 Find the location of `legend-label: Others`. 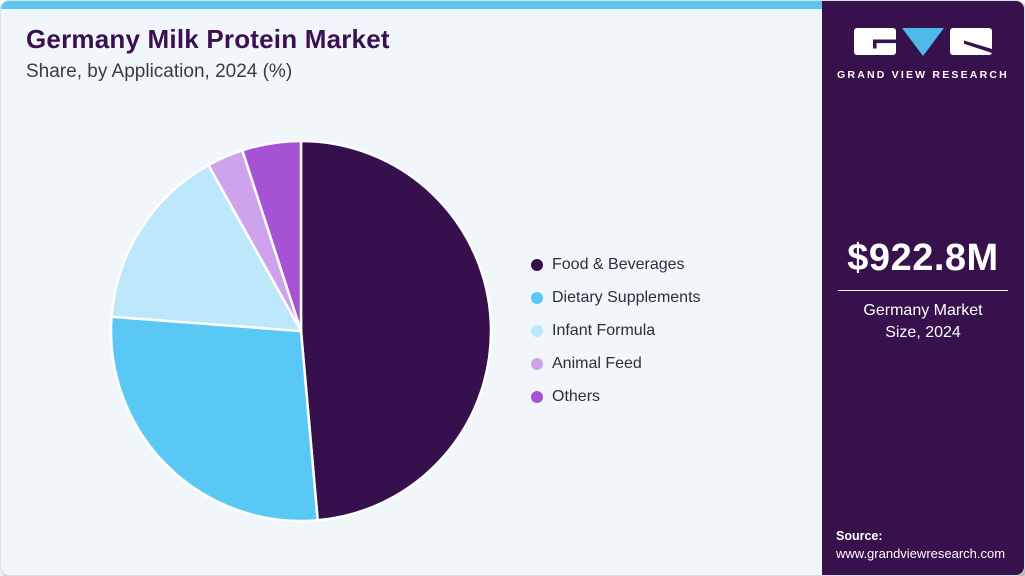

legend-label: Others is located at coordinates (576, 396).